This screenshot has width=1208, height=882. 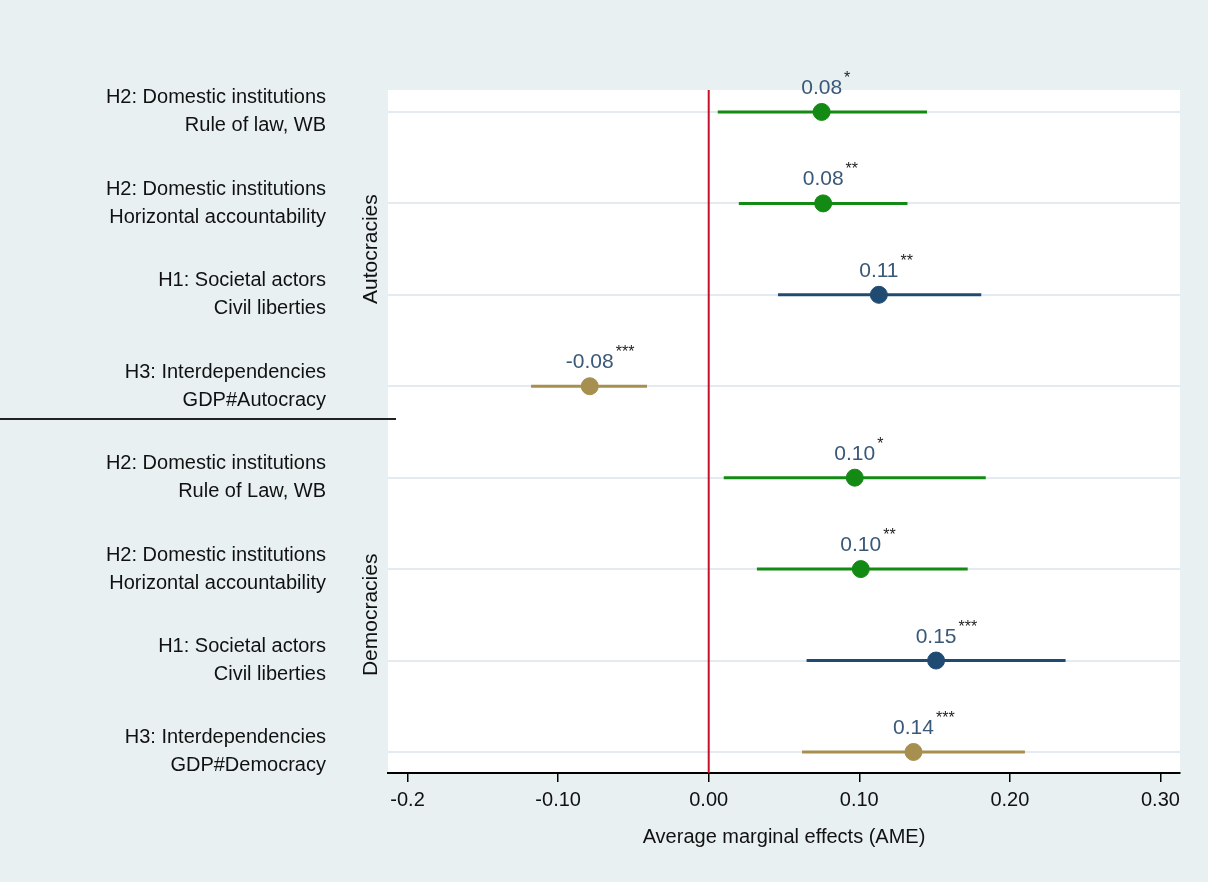 What do you see at coordinates (225, 750) in the screenshot?
I see `y-tick-label: H3: Interdependencies GDP#Democracy` at bounding box center [225, 750].